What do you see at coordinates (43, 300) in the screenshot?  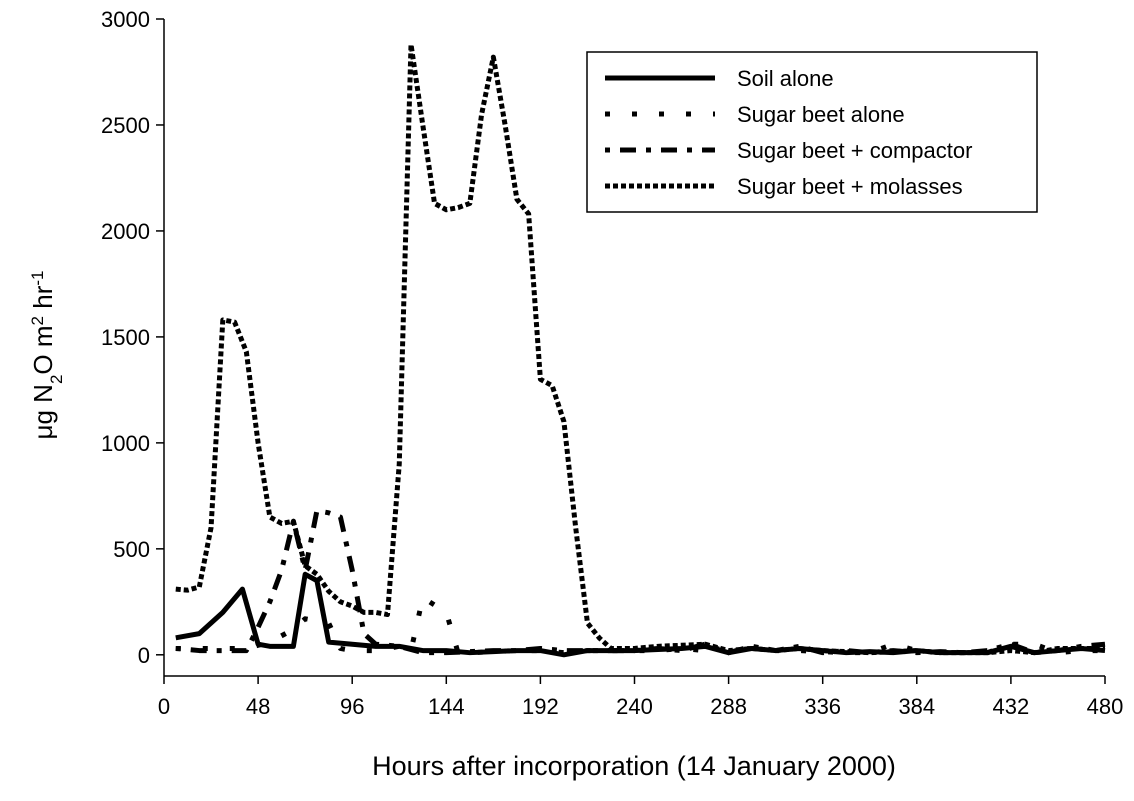 I see `y-label-part: hr` at bounding box center [43, 300].